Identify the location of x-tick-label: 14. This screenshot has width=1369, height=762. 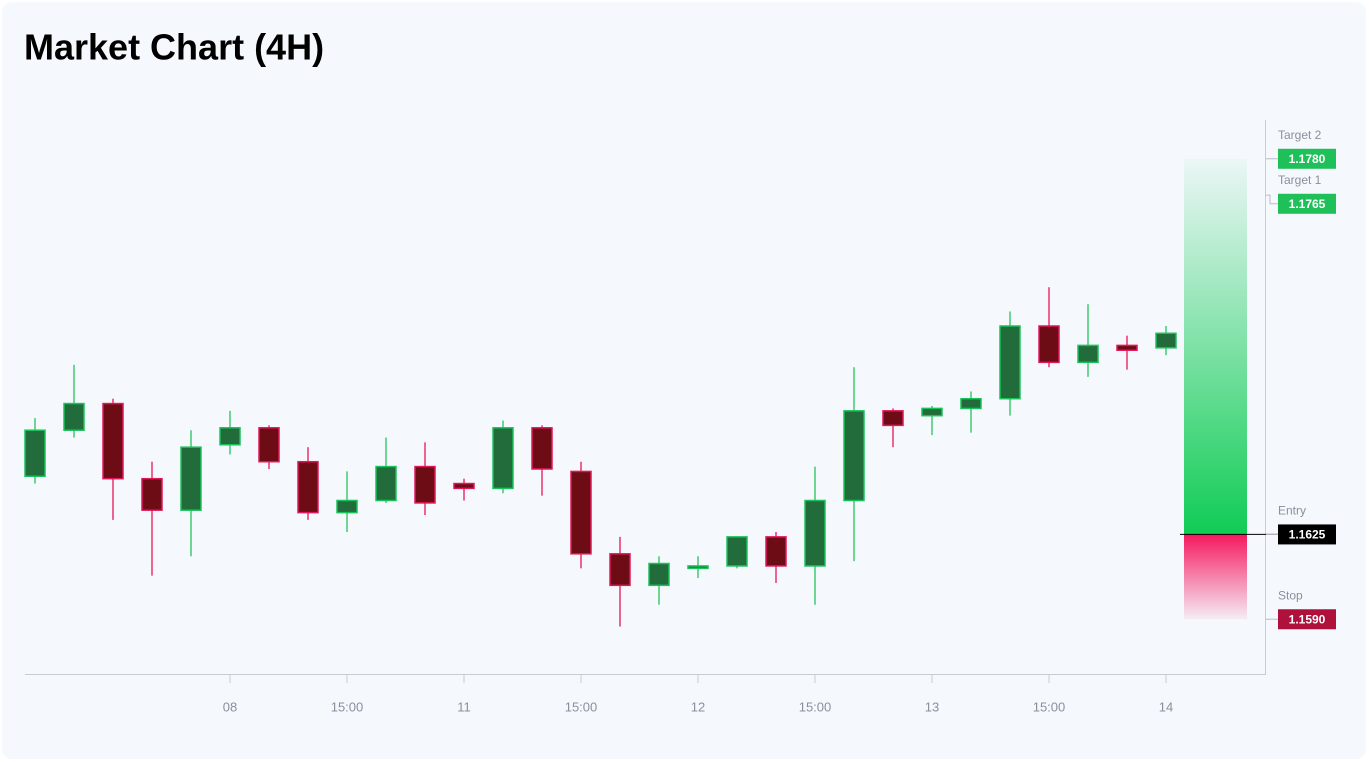
(1166, 706).